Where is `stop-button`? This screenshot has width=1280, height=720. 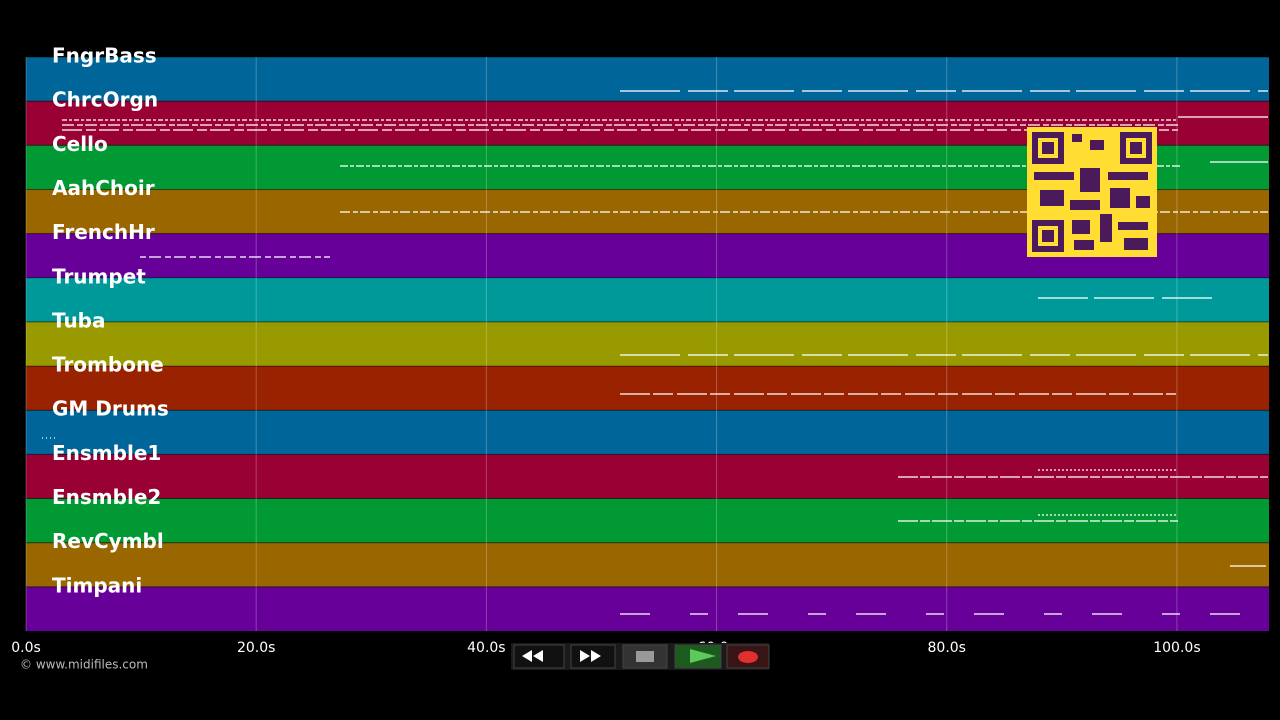 stop-button is located at coordinates (645, 656).